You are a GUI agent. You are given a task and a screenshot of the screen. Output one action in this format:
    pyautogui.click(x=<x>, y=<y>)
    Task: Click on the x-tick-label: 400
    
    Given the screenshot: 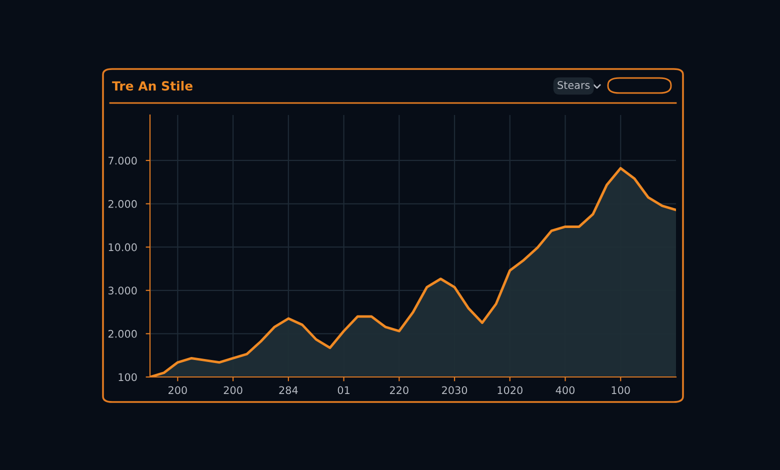 What is the action you would take?
    pyautogui.click(x=565, y=390)
    